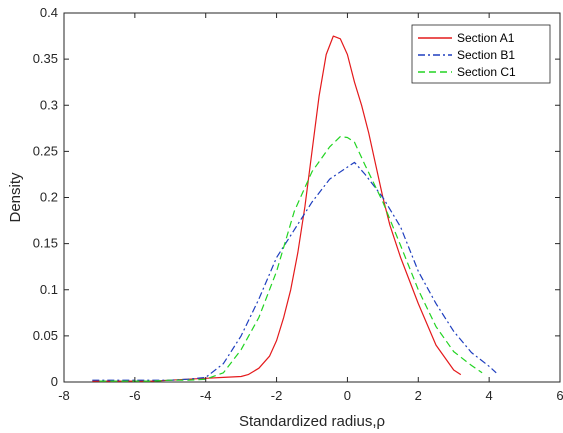 This screenshot has height=433, width=563. I want to click on legend-box, so click(481, 54).